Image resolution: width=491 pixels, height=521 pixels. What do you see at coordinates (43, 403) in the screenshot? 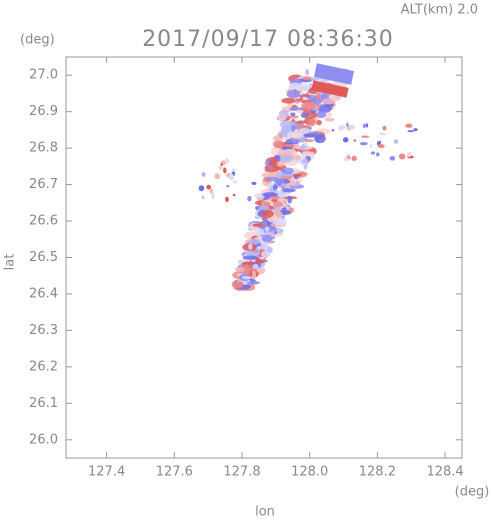
I see `y-tick-label: 26.1` at bounding box center [43, 403].